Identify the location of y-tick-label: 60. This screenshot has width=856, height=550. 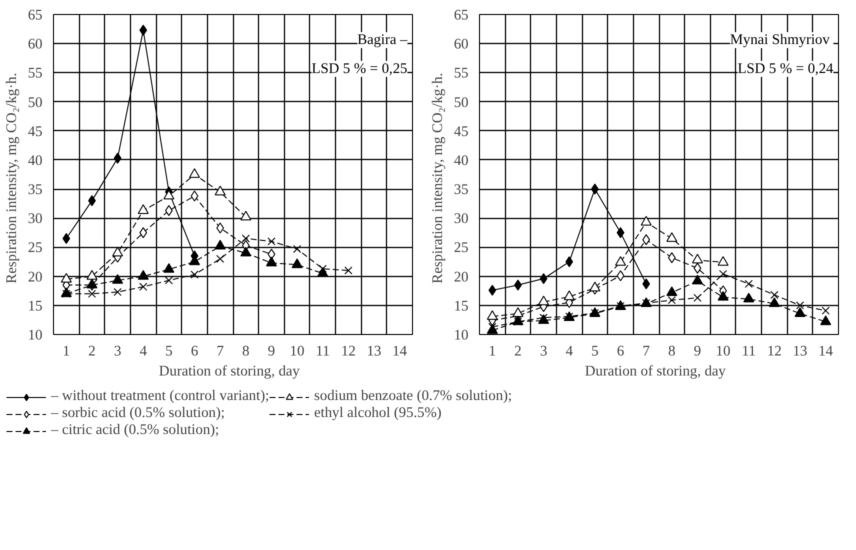
(461, 44).